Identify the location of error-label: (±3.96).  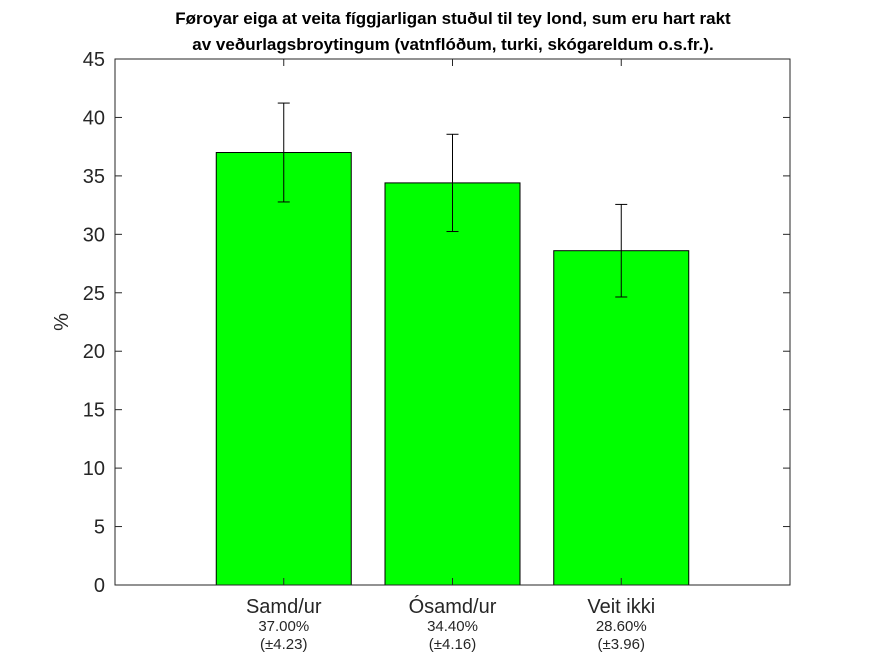
(621, 644).